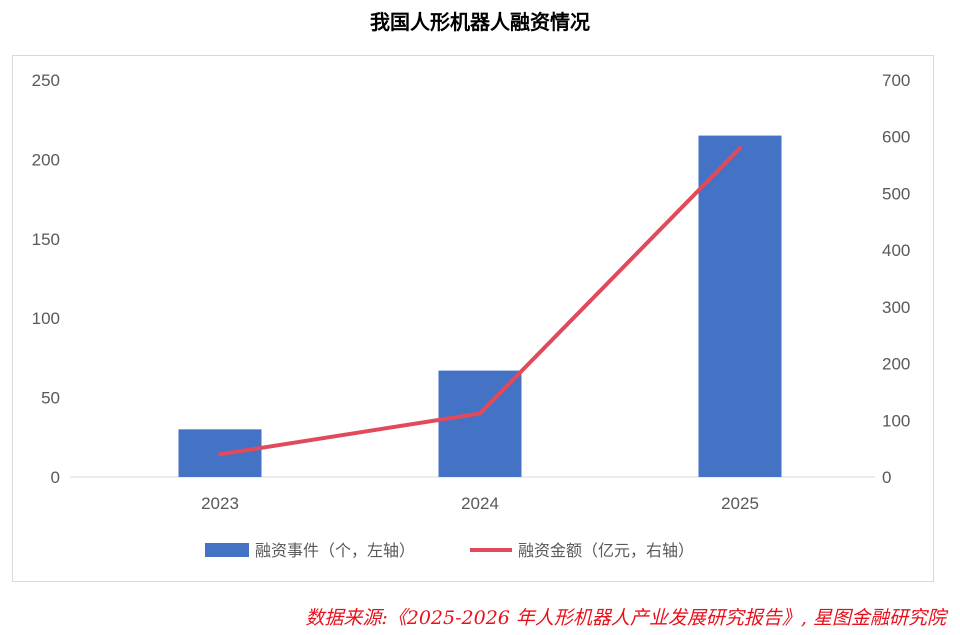  I want to click on y-right-tick-label: 300, so click(896, 307).